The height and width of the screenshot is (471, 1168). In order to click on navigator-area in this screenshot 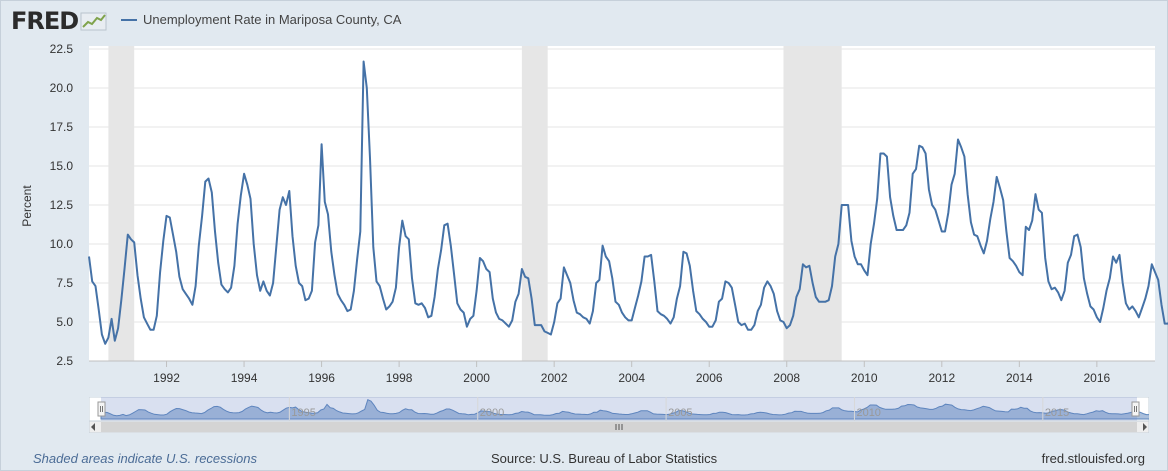, I will do `click(628, 409)`.